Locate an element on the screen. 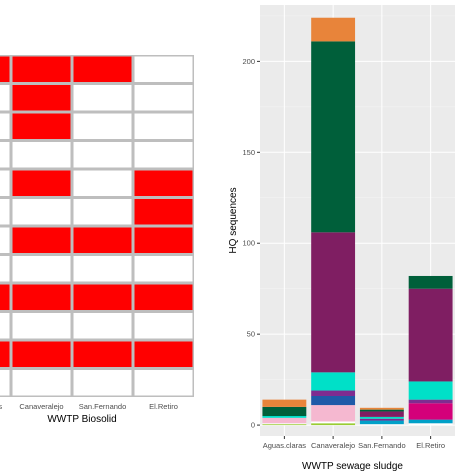 The width and height of the screenshot is (474, 474). y-tick-label: 200 is located at coordinates (248, 61).